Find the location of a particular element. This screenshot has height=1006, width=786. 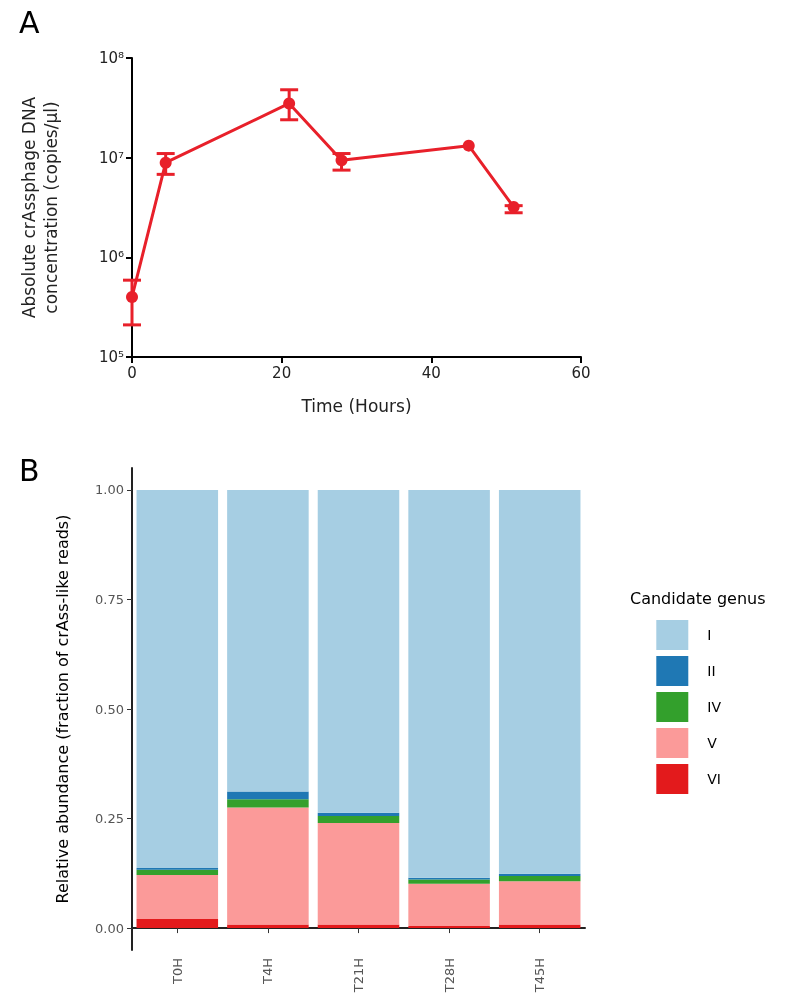

legend-label: IV is located at coordinates (714, 707).